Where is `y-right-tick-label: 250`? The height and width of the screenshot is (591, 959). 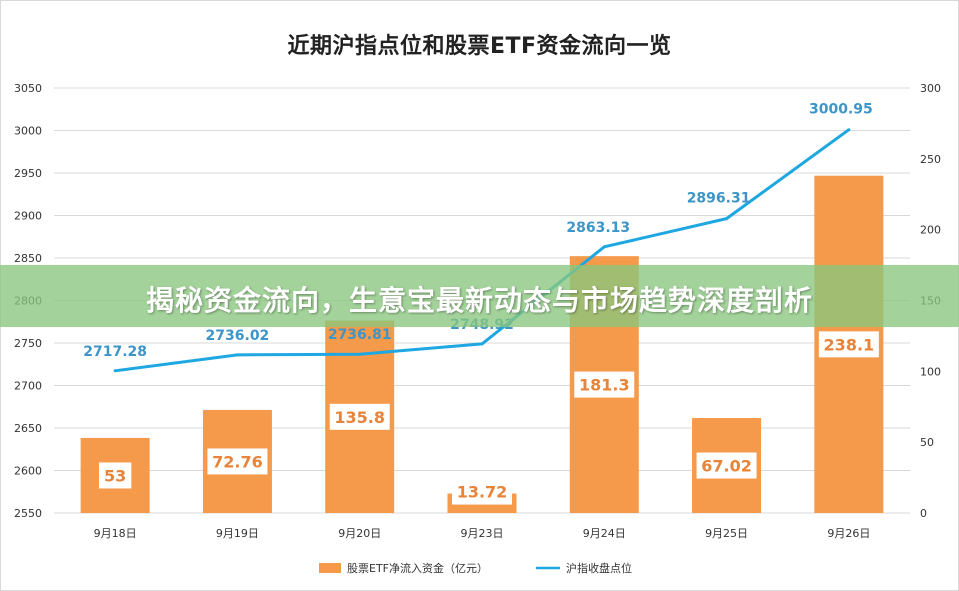
y-right-tick-label: 250 is located at coordinates (930, 159).